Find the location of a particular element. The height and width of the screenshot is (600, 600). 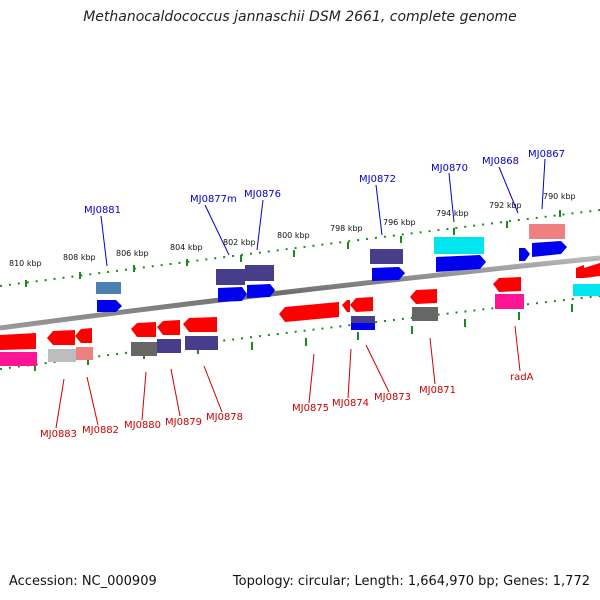

reverse-leaders is located at coordinates (288, 377).